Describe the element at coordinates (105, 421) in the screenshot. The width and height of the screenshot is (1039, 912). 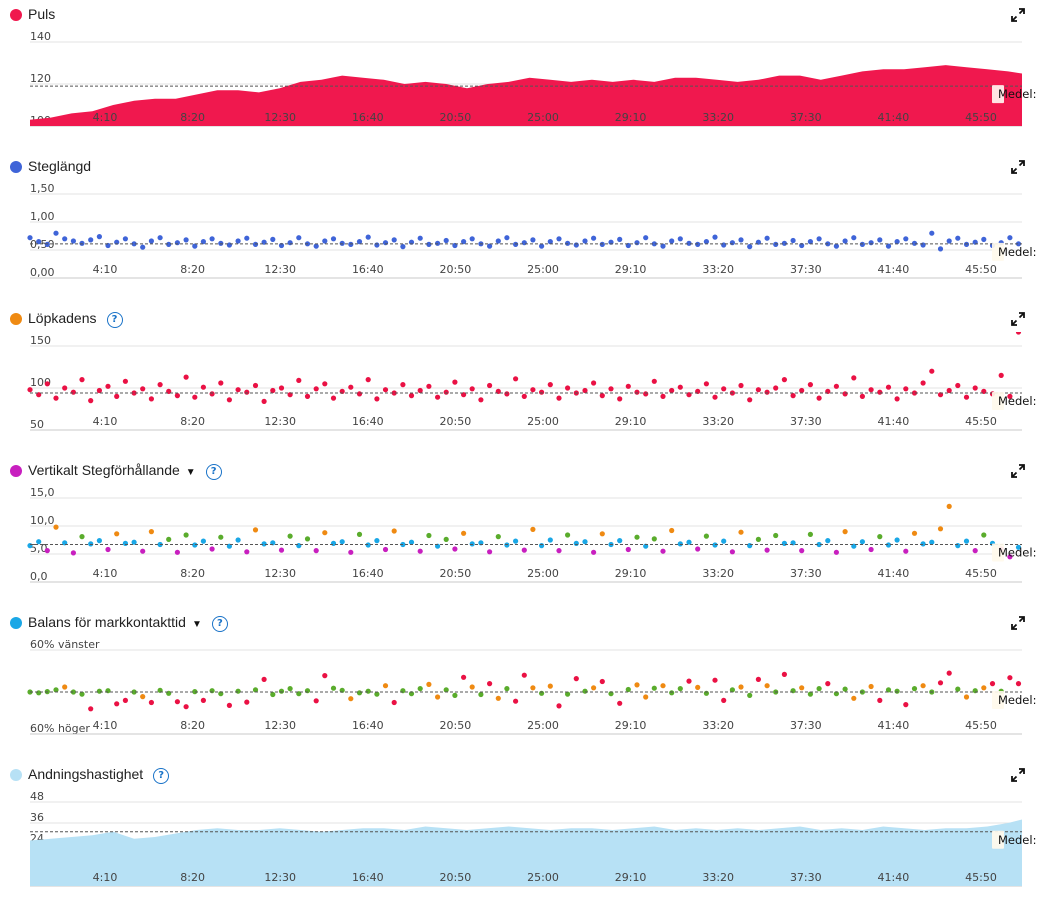
I see `x-tick-label: 4:10` at that location.